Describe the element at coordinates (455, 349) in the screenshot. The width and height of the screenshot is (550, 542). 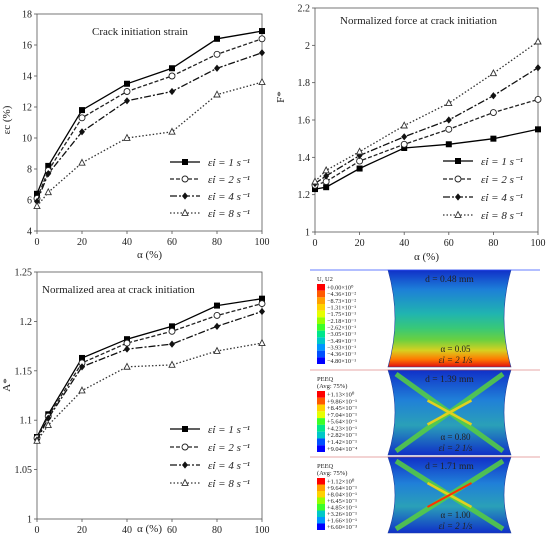
I see `alpha-label: α = 0.05` at that location.